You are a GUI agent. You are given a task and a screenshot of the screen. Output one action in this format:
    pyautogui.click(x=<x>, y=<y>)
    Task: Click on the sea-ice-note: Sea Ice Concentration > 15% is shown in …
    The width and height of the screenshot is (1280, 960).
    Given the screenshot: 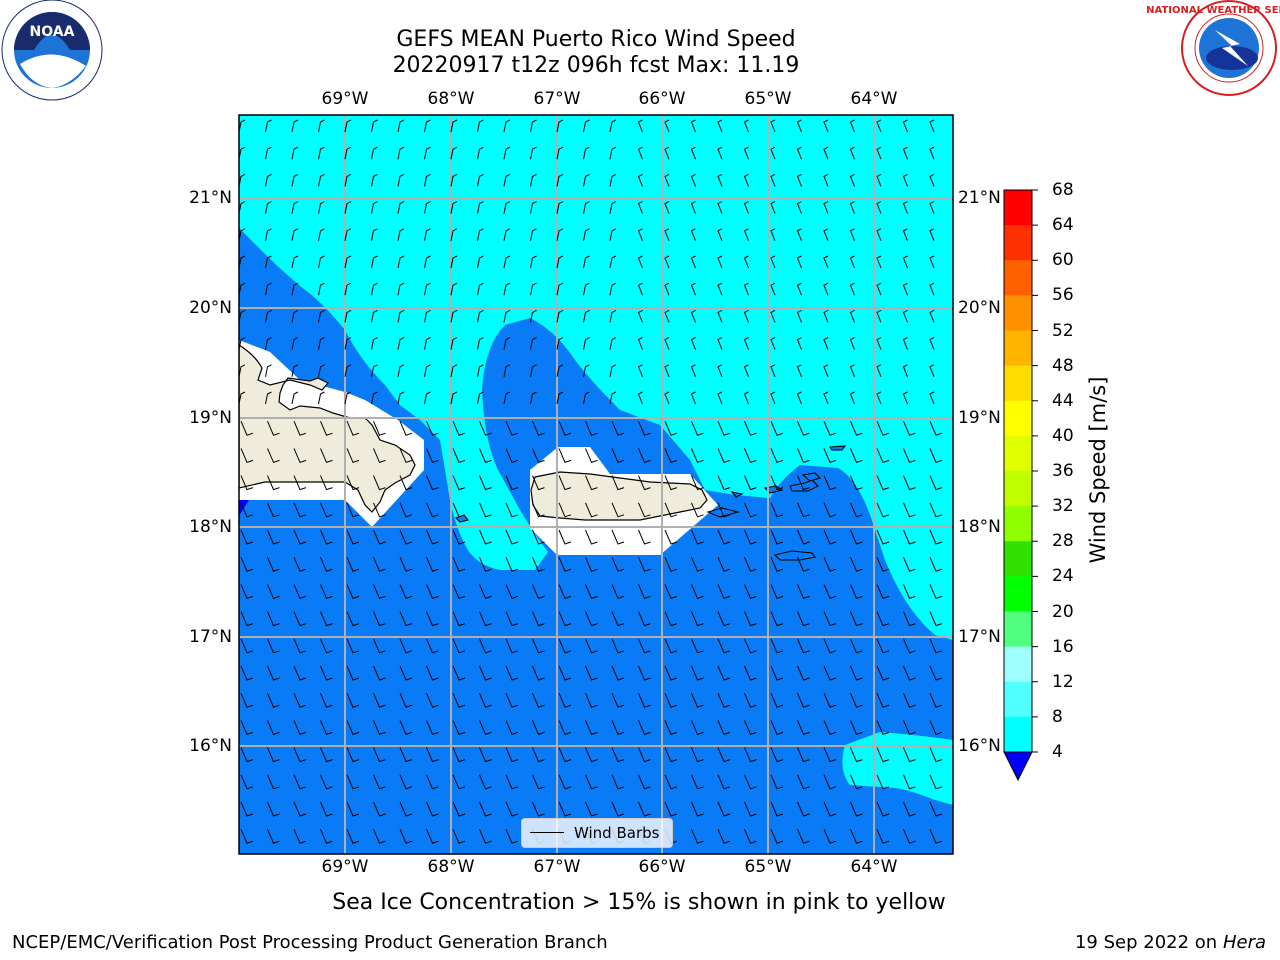 What is the action you would take?
    pyautogui.click(x=639, y=902)
    